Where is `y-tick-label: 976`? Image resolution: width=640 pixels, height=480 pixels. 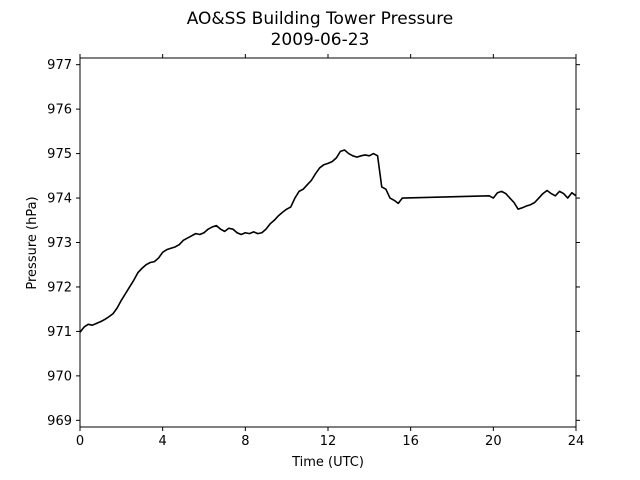 y-tick-label: 976 is located at coordinates (59, 110).